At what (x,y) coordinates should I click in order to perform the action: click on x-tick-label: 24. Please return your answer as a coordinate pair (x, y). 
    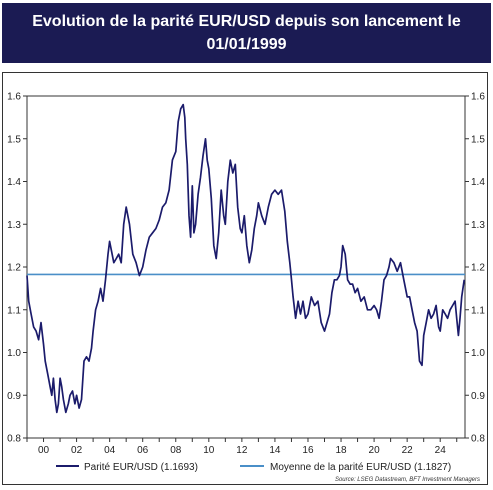
    Looking at the image, I should click on (441, 450).